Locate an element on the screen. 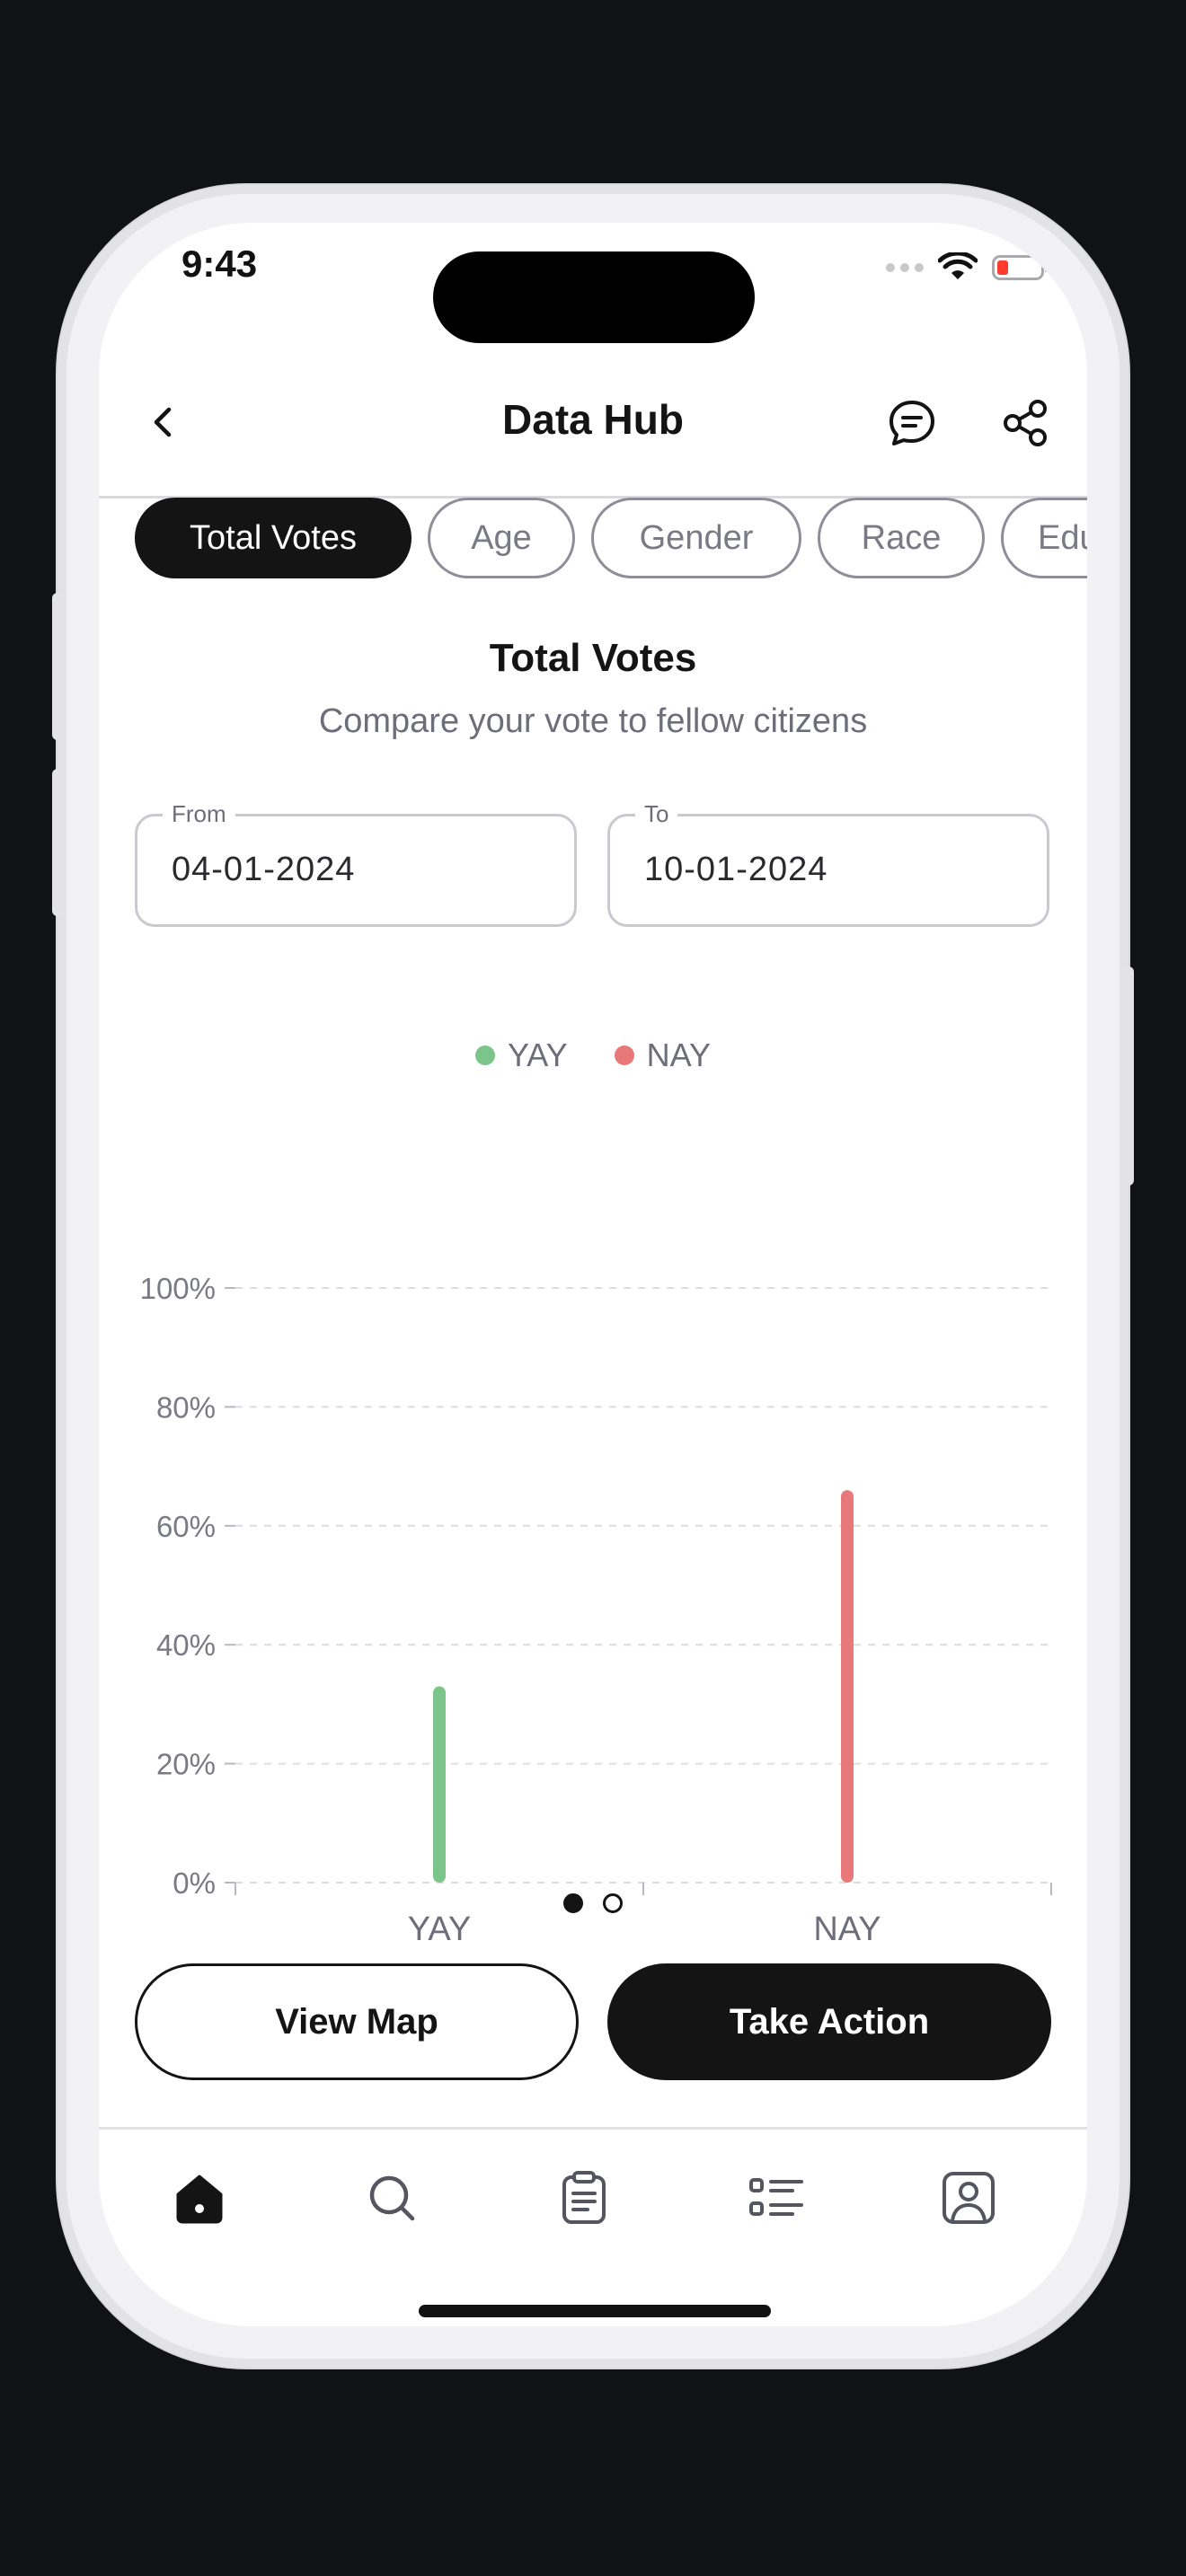 Image resolution: width=1186 pixels, height=2576 pixels. wifi-icon is located at coordinates (958, 265).